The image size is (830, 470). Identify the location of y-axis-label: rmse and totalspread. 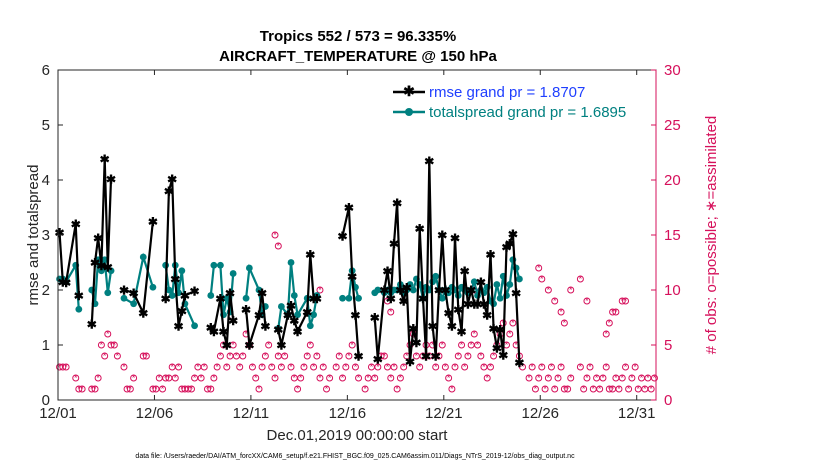
(33, 235).